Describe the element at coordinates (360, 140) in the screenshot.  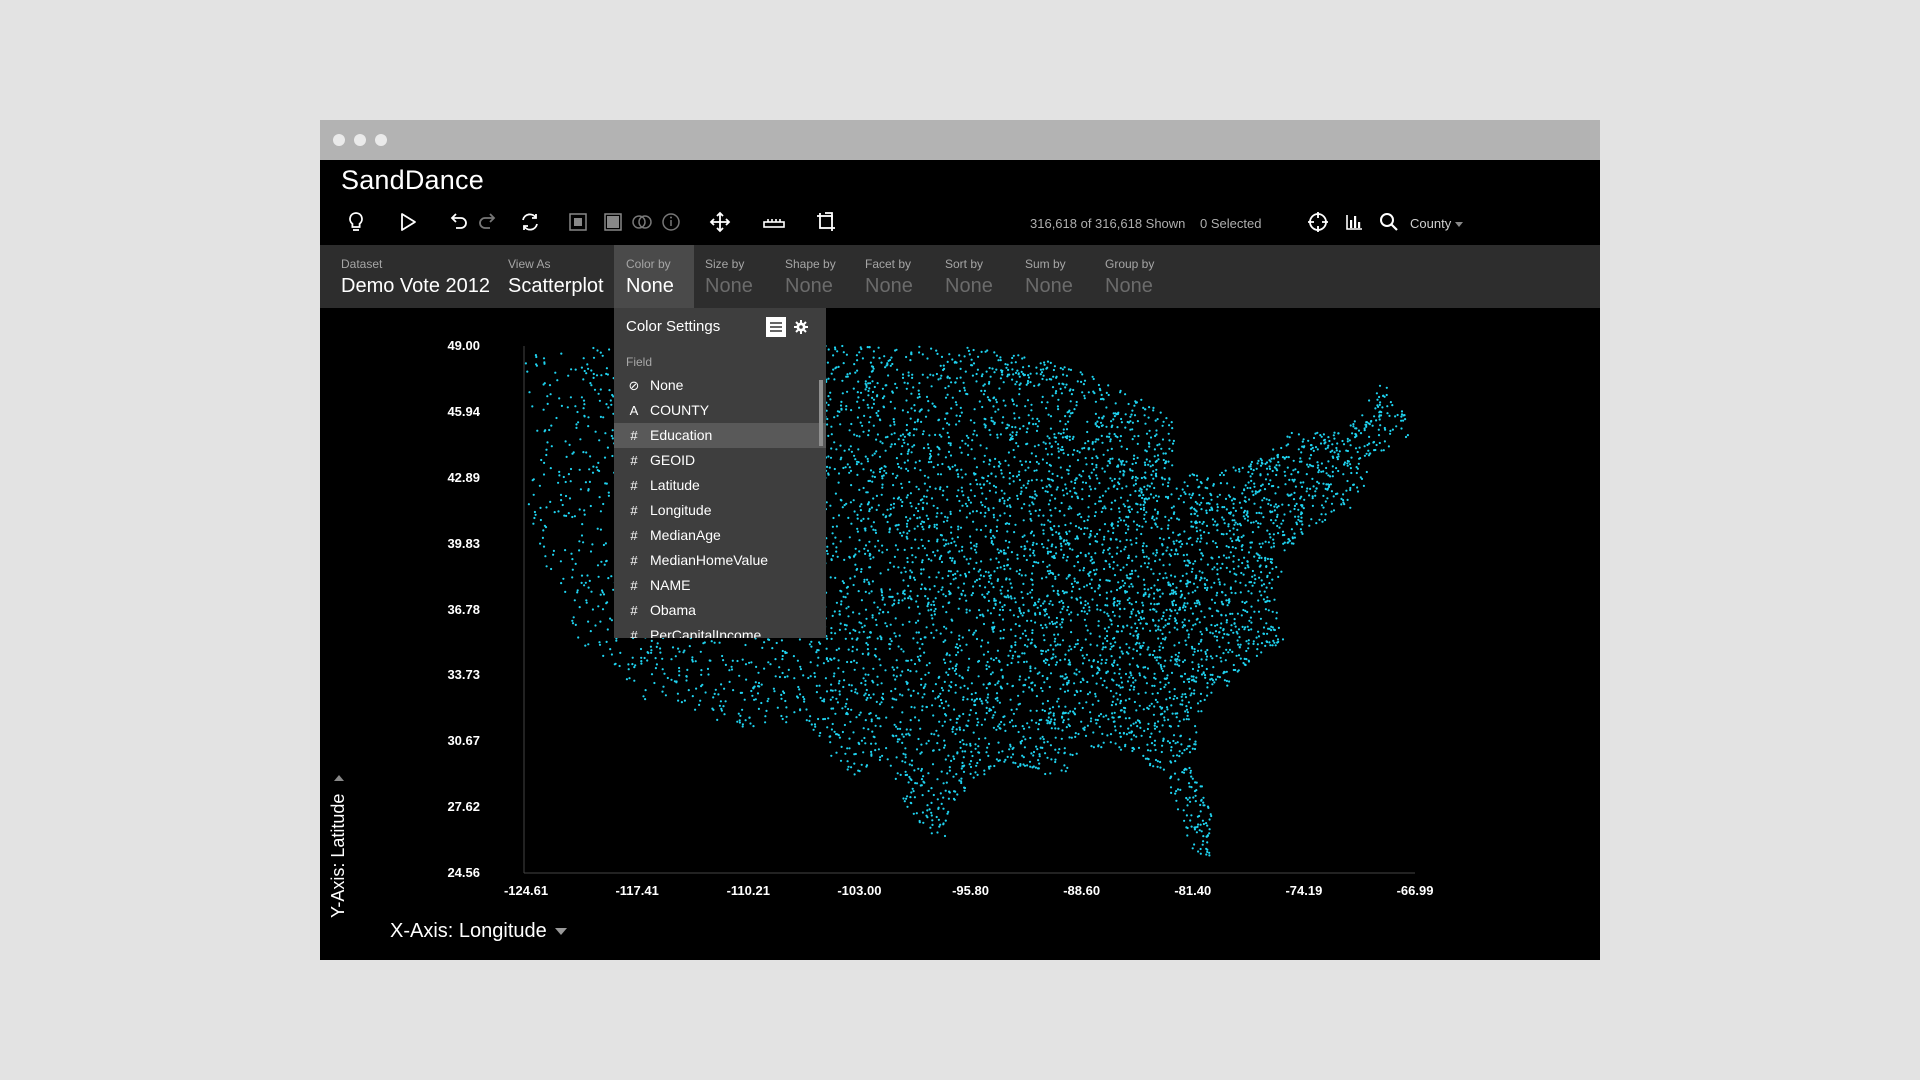
I see `minimize-window-dot` at that location.